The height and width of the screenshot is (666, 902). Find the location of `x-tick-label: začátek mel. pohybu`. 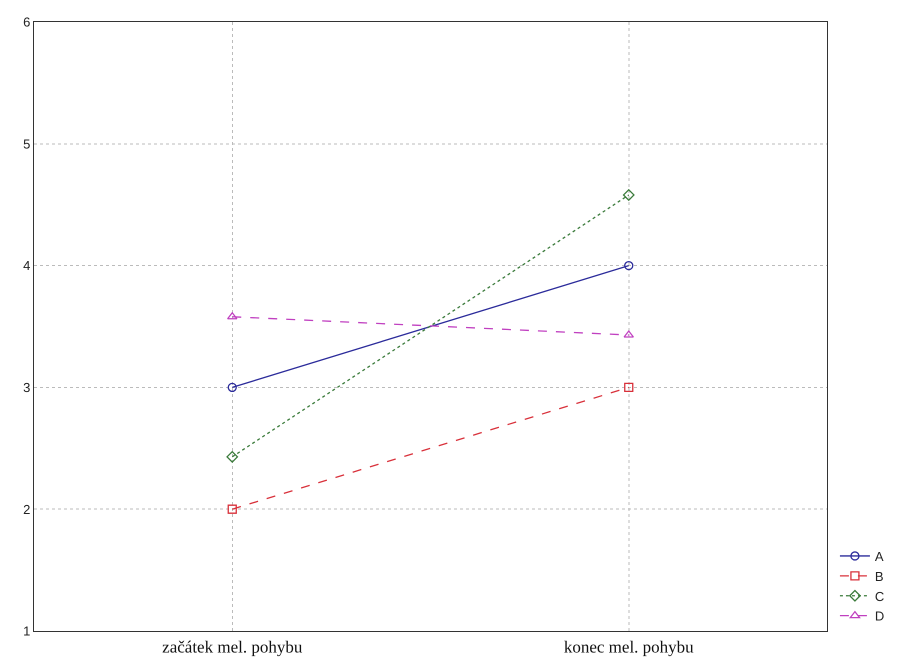

x-tick-label: začátek mel. pohybu is located at coordinates (232, 646).